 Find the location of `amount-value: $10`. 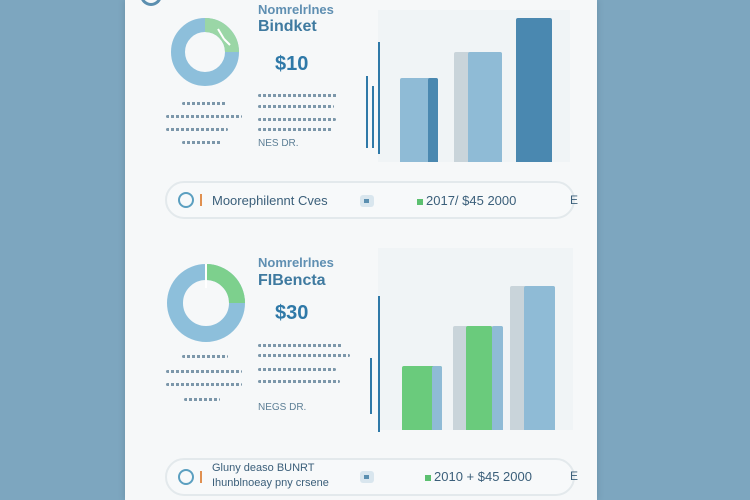

amount-value: $10 is located at coordinates (292, 64).